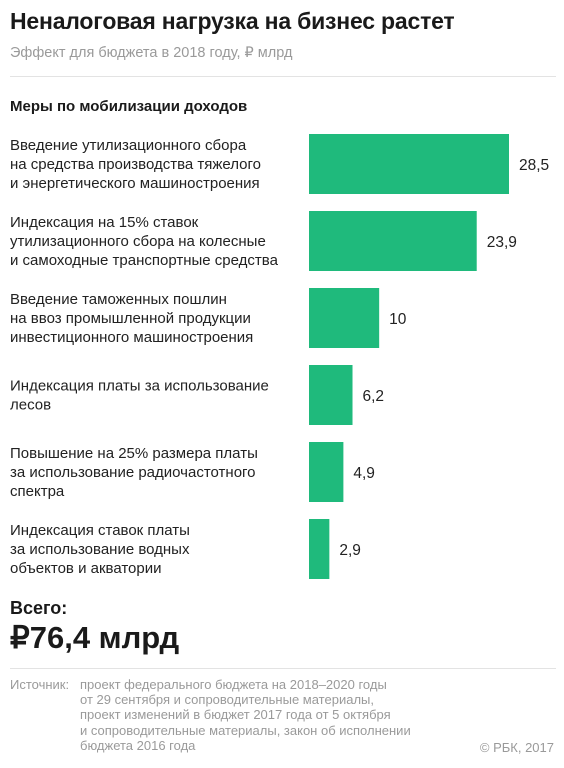  Describe the element at coordinates (118, 299) in the screenshot. I see `category-label: Введение таможенных пошлин` at that location.